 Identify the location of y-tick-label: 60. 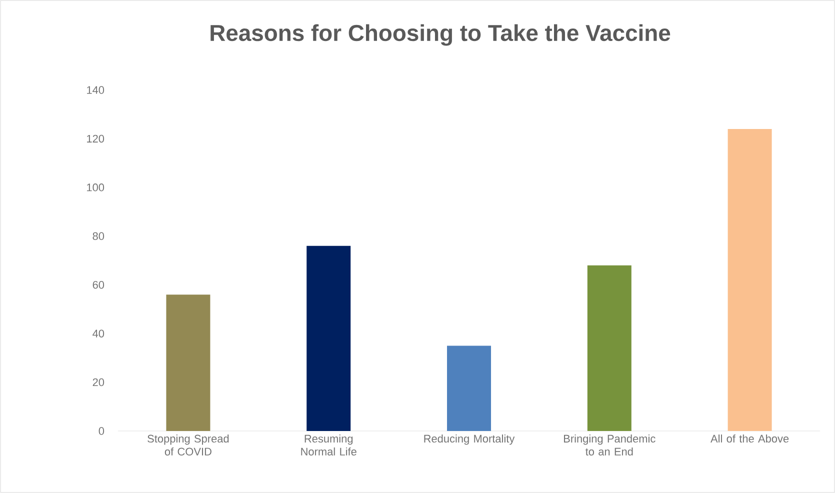
(98, 284).